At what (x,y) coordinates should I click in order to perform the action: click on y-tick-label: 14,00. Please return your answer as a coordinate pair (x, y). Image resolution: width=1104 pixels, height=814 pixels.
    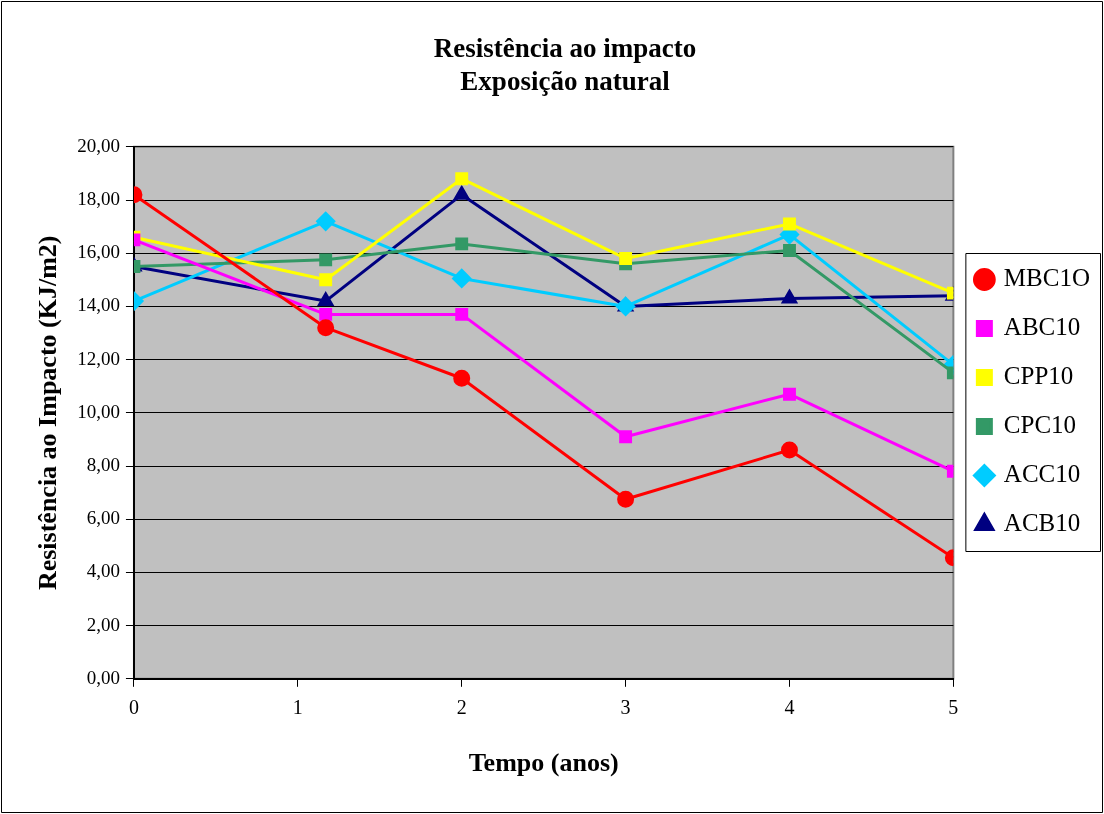
    Looking at the image, I should click on (98, 305).